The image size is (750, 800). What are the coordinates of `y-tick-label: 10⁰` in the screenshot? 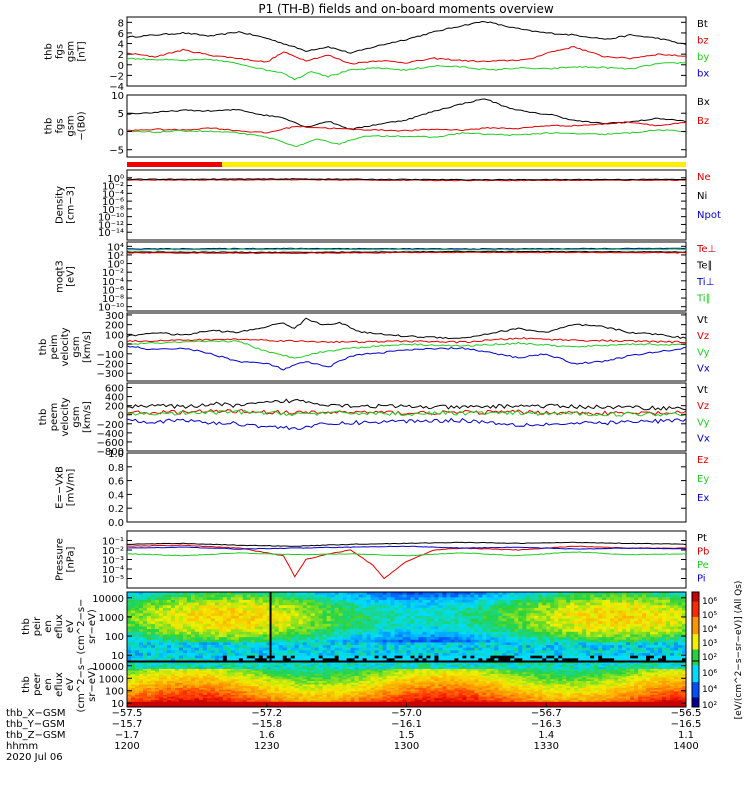 It's located at (115, 179).